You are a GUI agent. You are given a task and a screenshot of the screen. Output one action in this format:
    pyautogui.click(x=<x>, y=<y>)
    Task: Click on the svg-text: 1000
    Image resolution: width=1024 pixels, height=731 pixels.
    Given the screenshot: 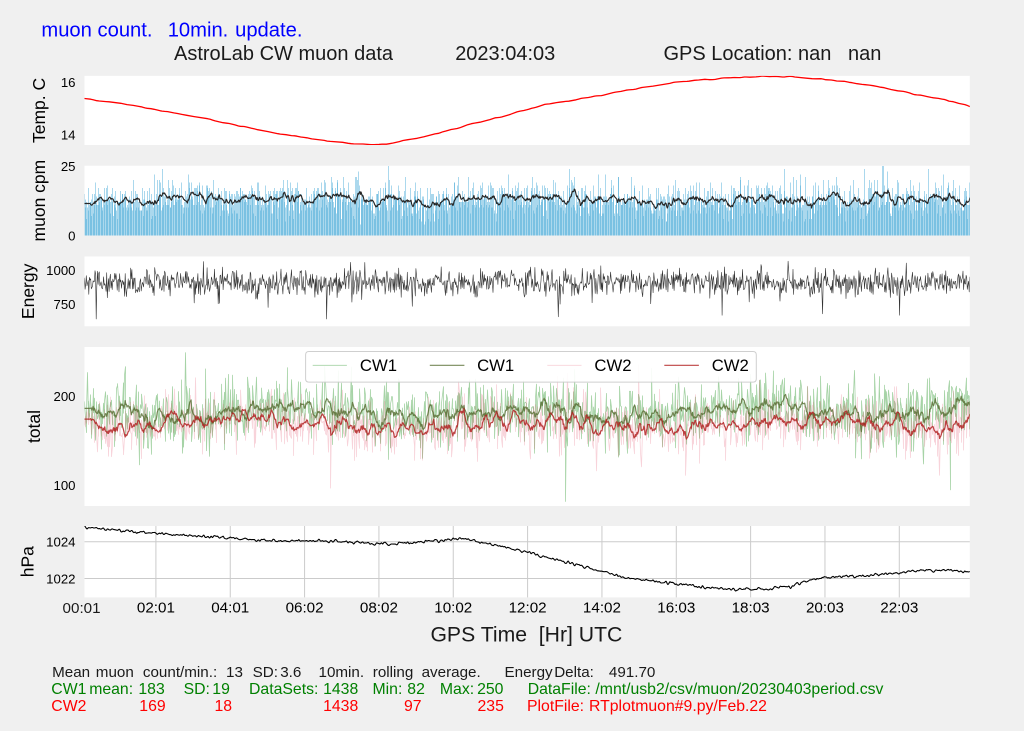 What is the action you would take?
    pyautogui.click(x=60, y=270)
    